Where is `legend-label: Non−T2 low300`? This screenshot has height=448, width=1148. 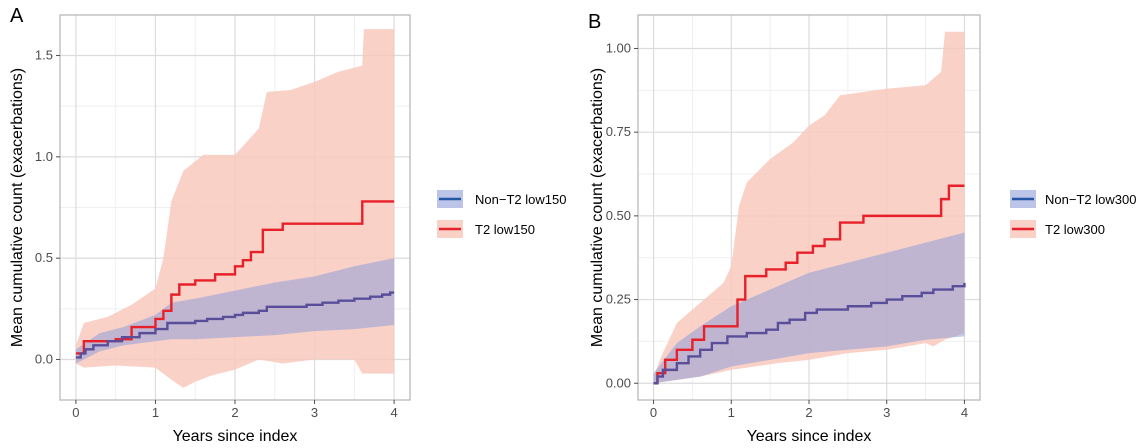 legend-label: Non−T2 low300 is located at coordinates (1090, 199).